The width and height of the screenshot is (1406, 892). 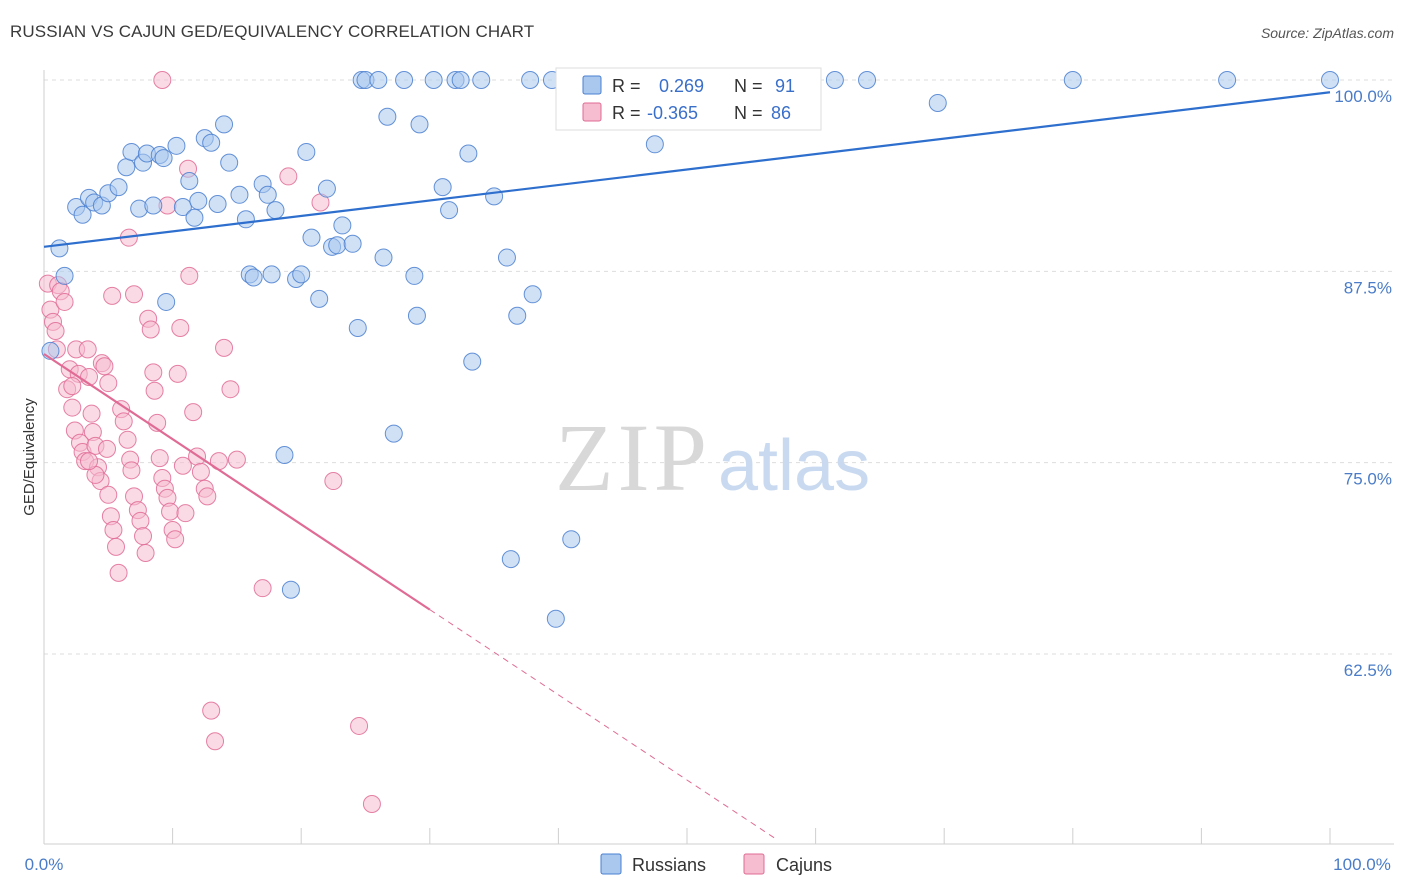 I want to click on watermark: ZIP atlas, so click(x=712, y=457).